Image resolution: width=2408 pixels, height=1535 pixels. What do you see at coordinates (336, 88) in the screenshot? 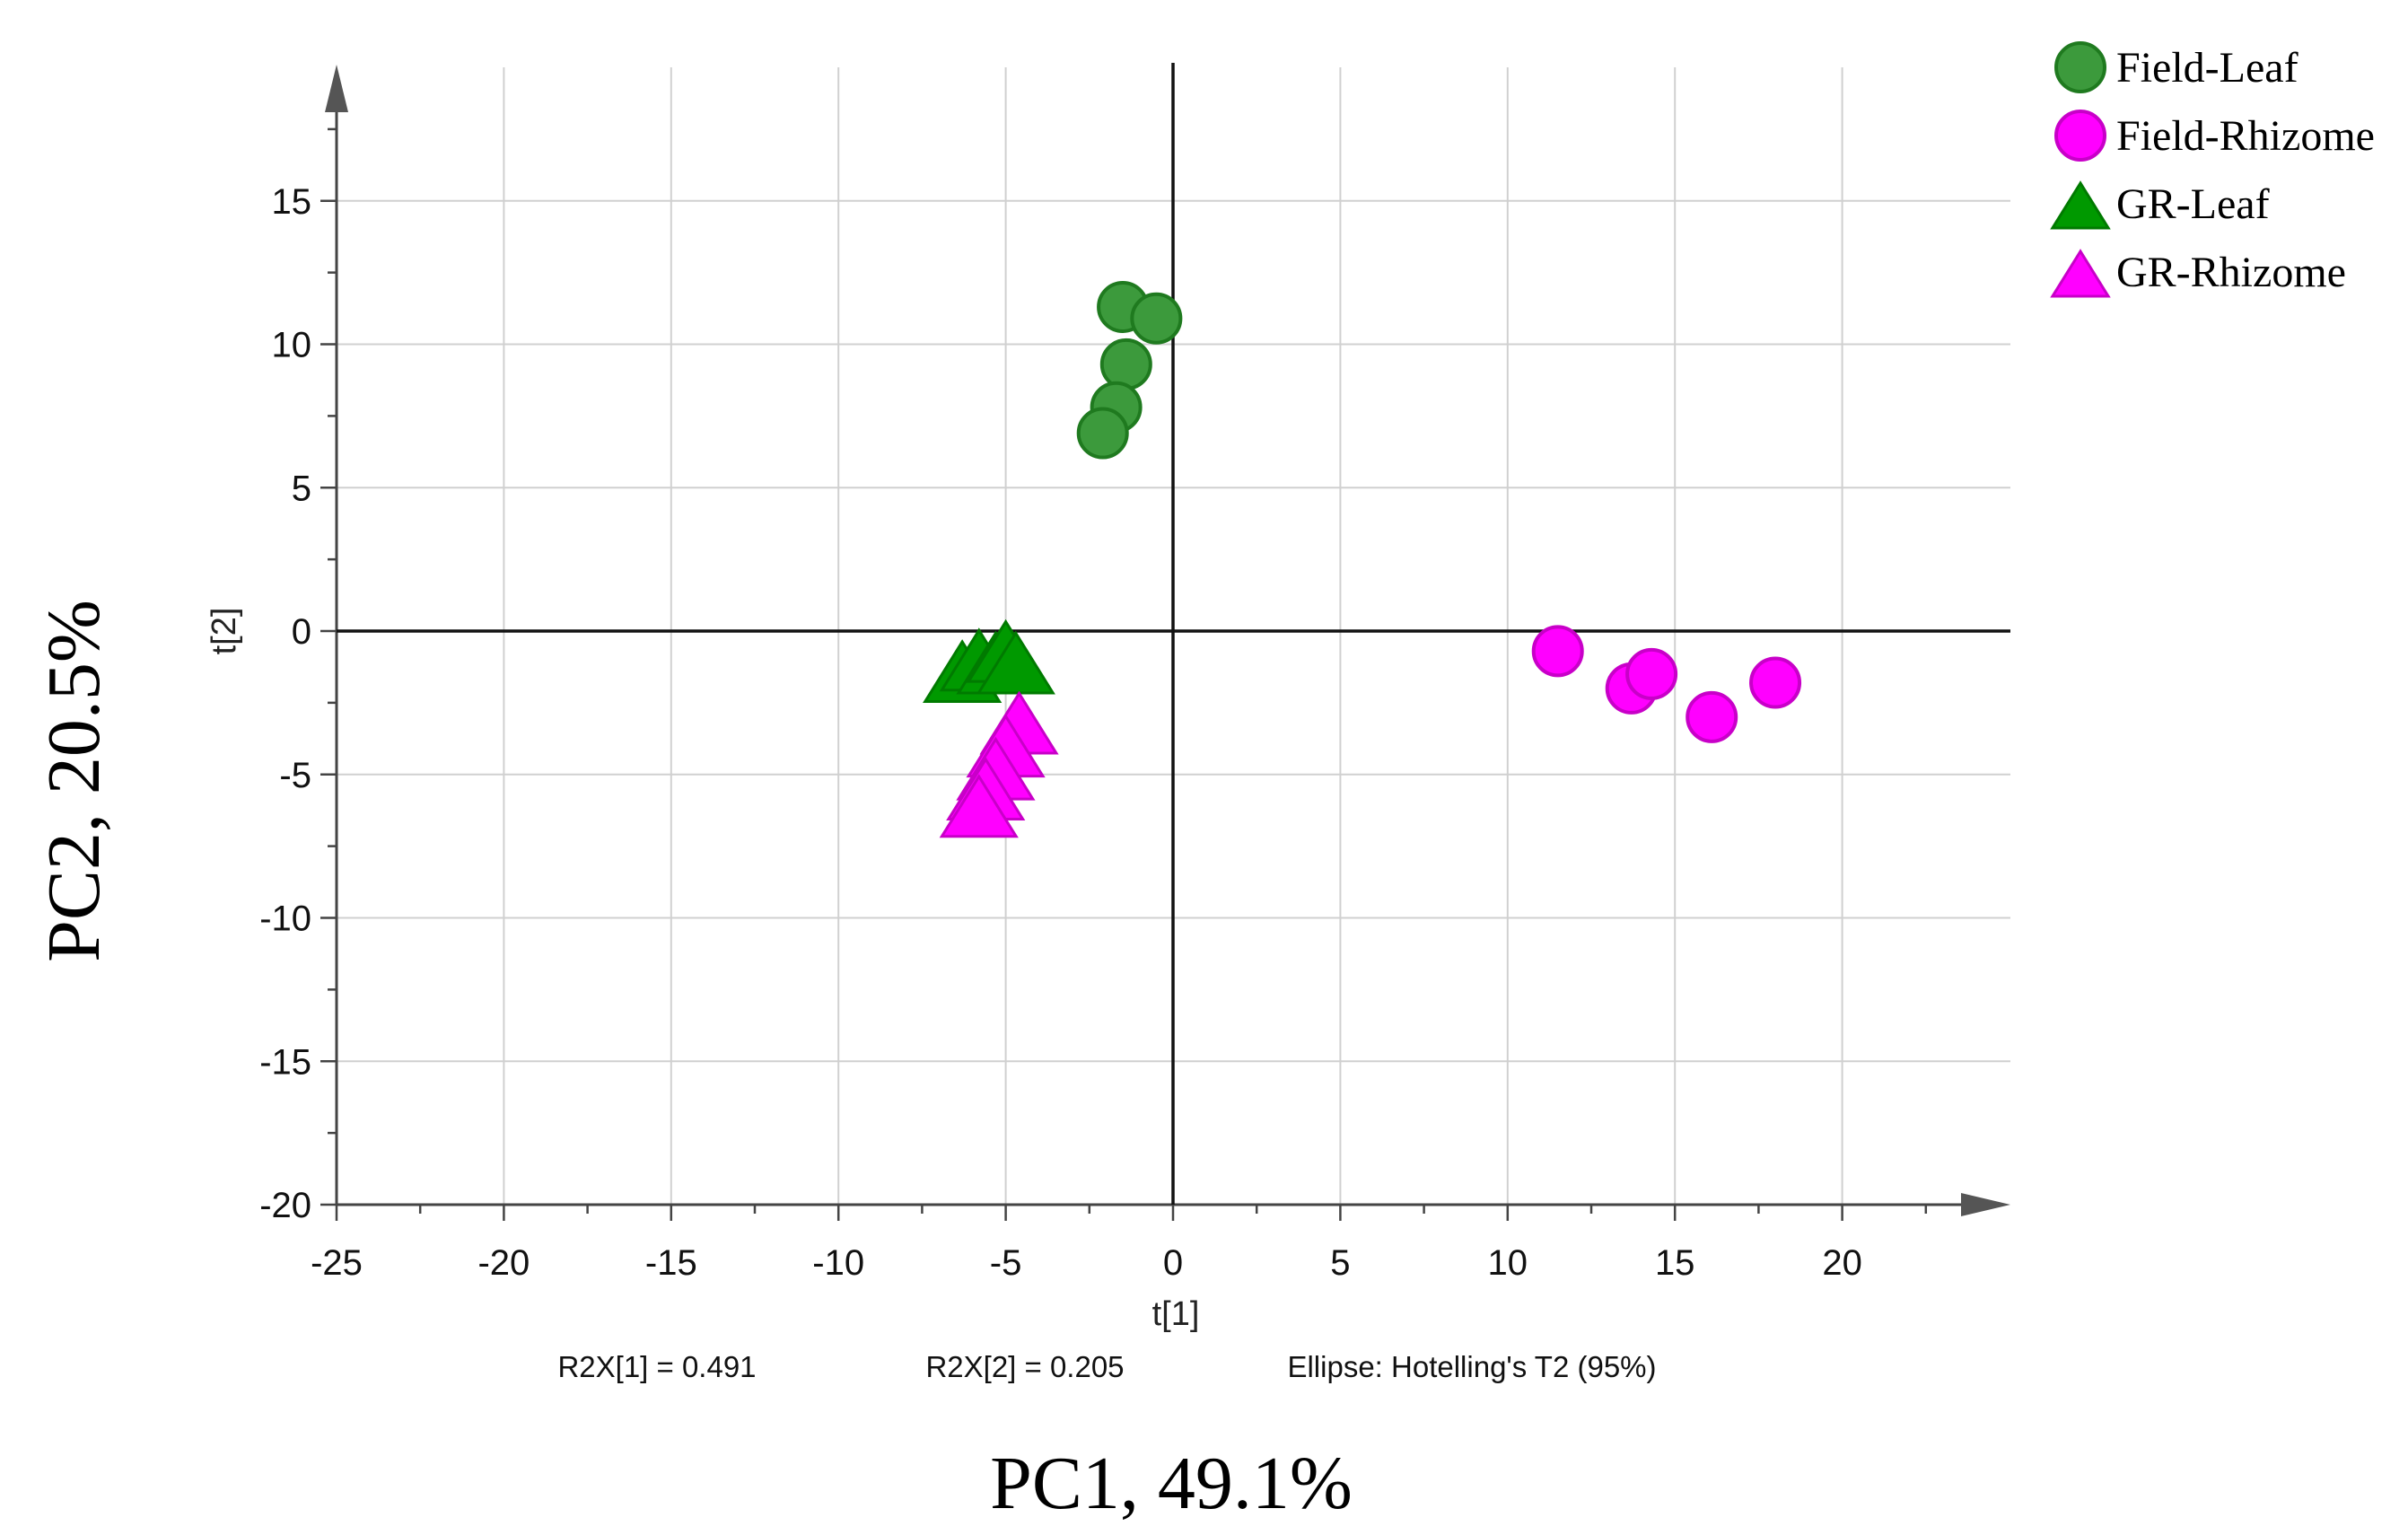
I see `y-axis-arrow` at bounding box center [336, 88].